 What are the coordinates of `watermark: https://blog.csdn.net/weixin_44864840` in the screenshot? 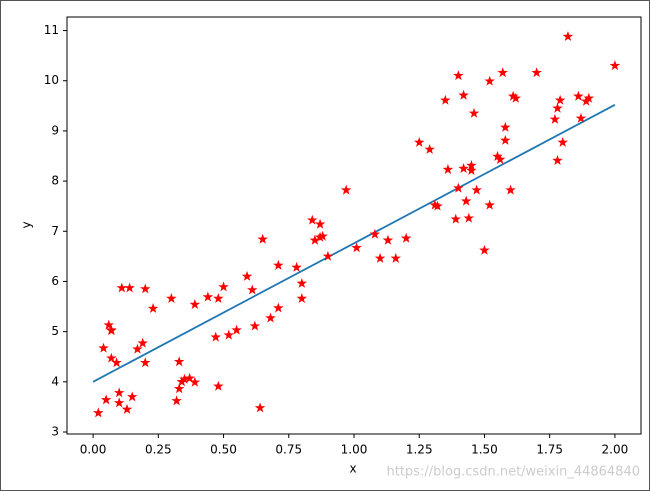 It's located at (513, 472).